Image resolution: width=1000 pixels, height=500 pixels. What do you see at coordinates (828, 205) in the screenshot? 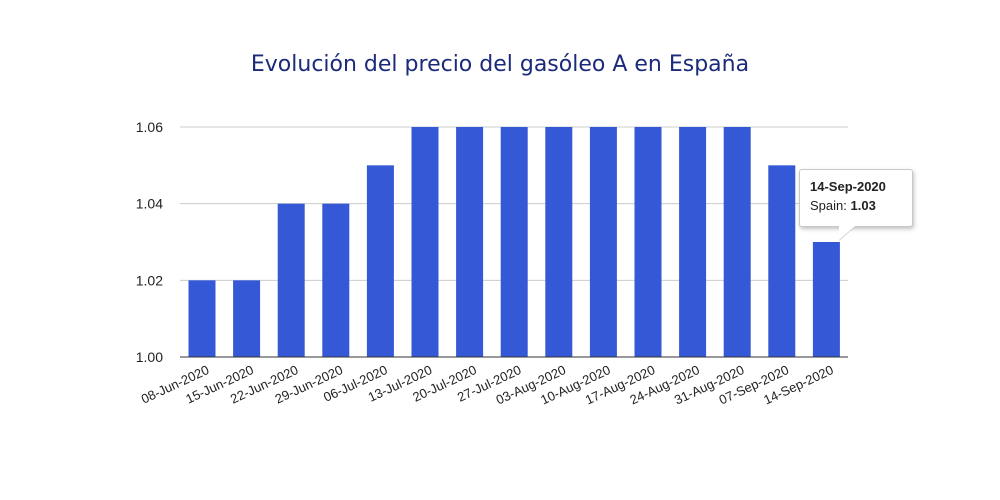
I see `tooltip-series-label: Spain:` at bounding box center [828, 205].